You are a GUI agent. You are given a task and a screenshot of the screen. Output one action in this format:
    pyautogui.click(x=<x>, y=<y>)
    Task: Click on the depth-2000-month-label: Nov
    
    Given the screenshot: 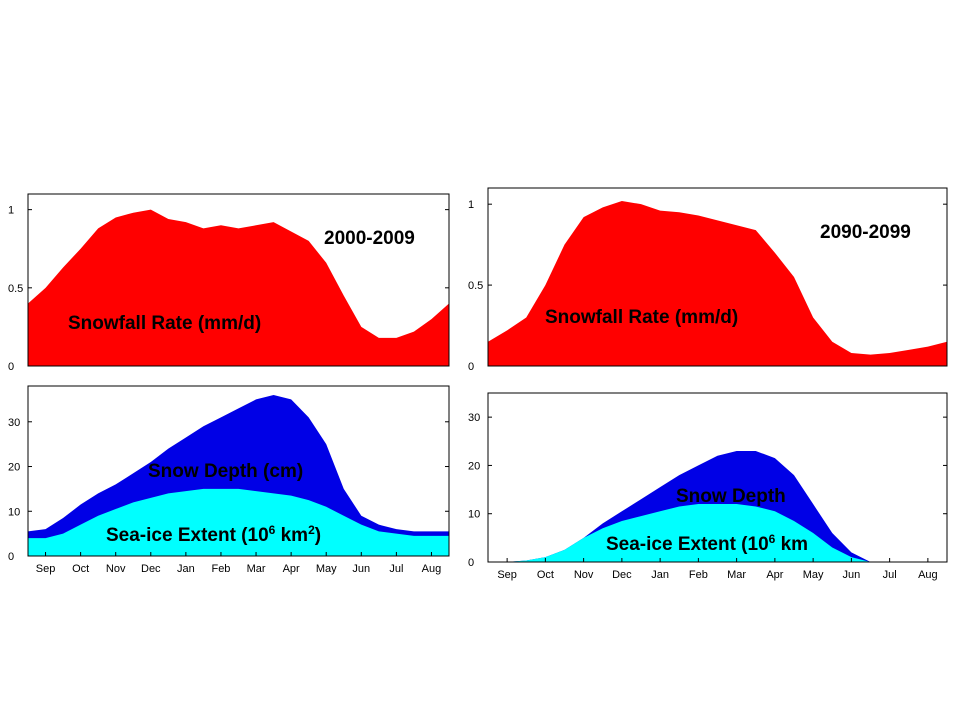 What is the action you would take?
    pyautogui.click(x=116, y=569)
    